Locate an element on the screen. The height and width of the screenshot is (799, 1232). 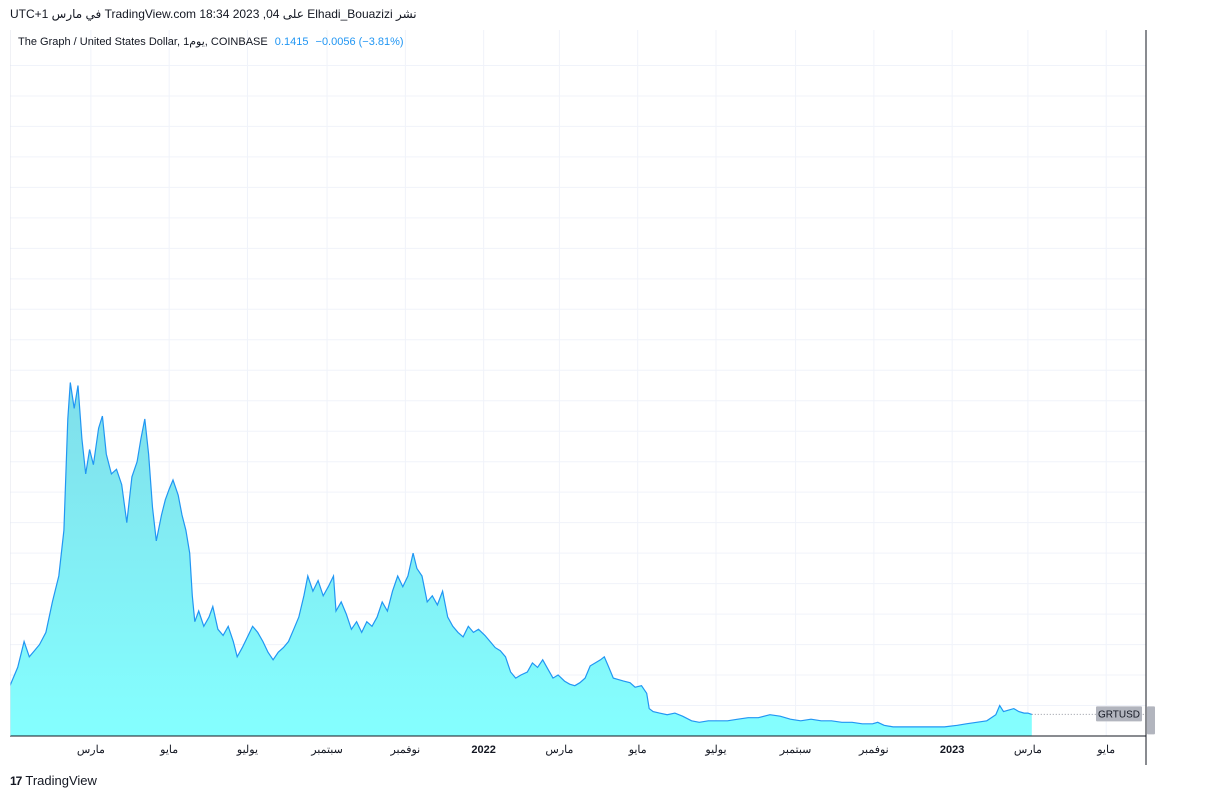
legend-change: −0.0056 (−3.81%) is located at coordinates (359, 42).